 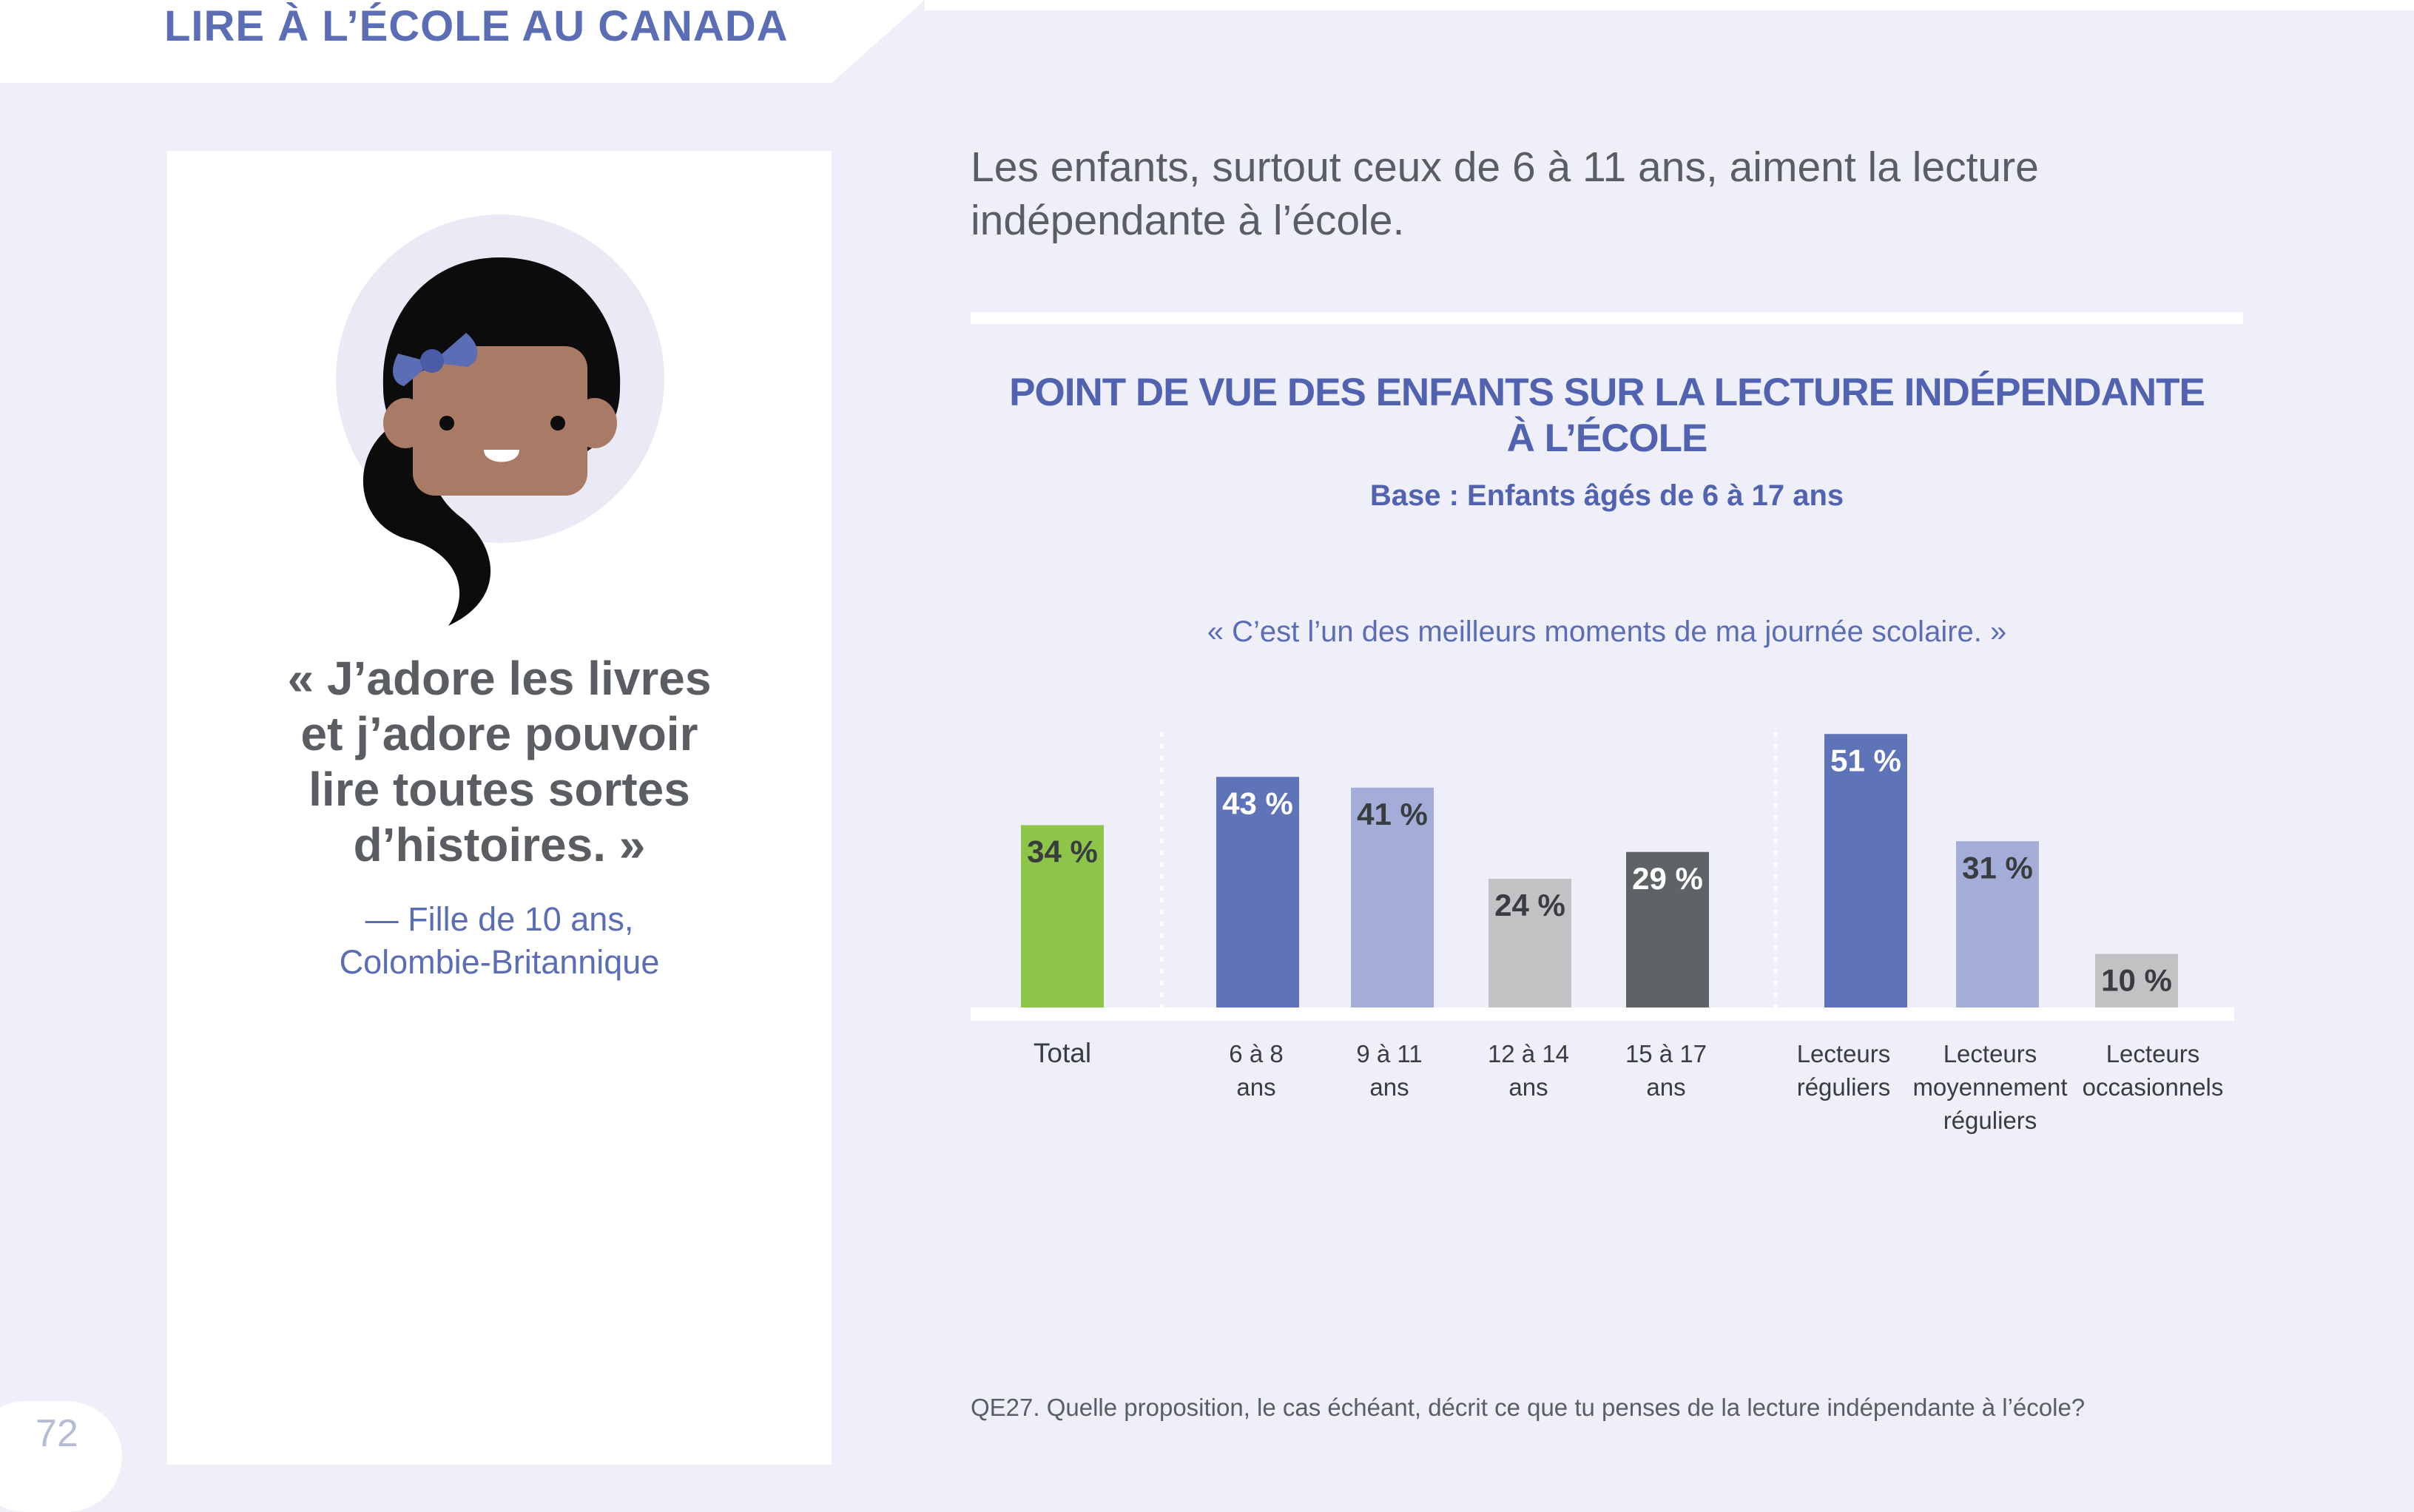 I want to click on girl-avatar-icon, so click(x=492, y=441).